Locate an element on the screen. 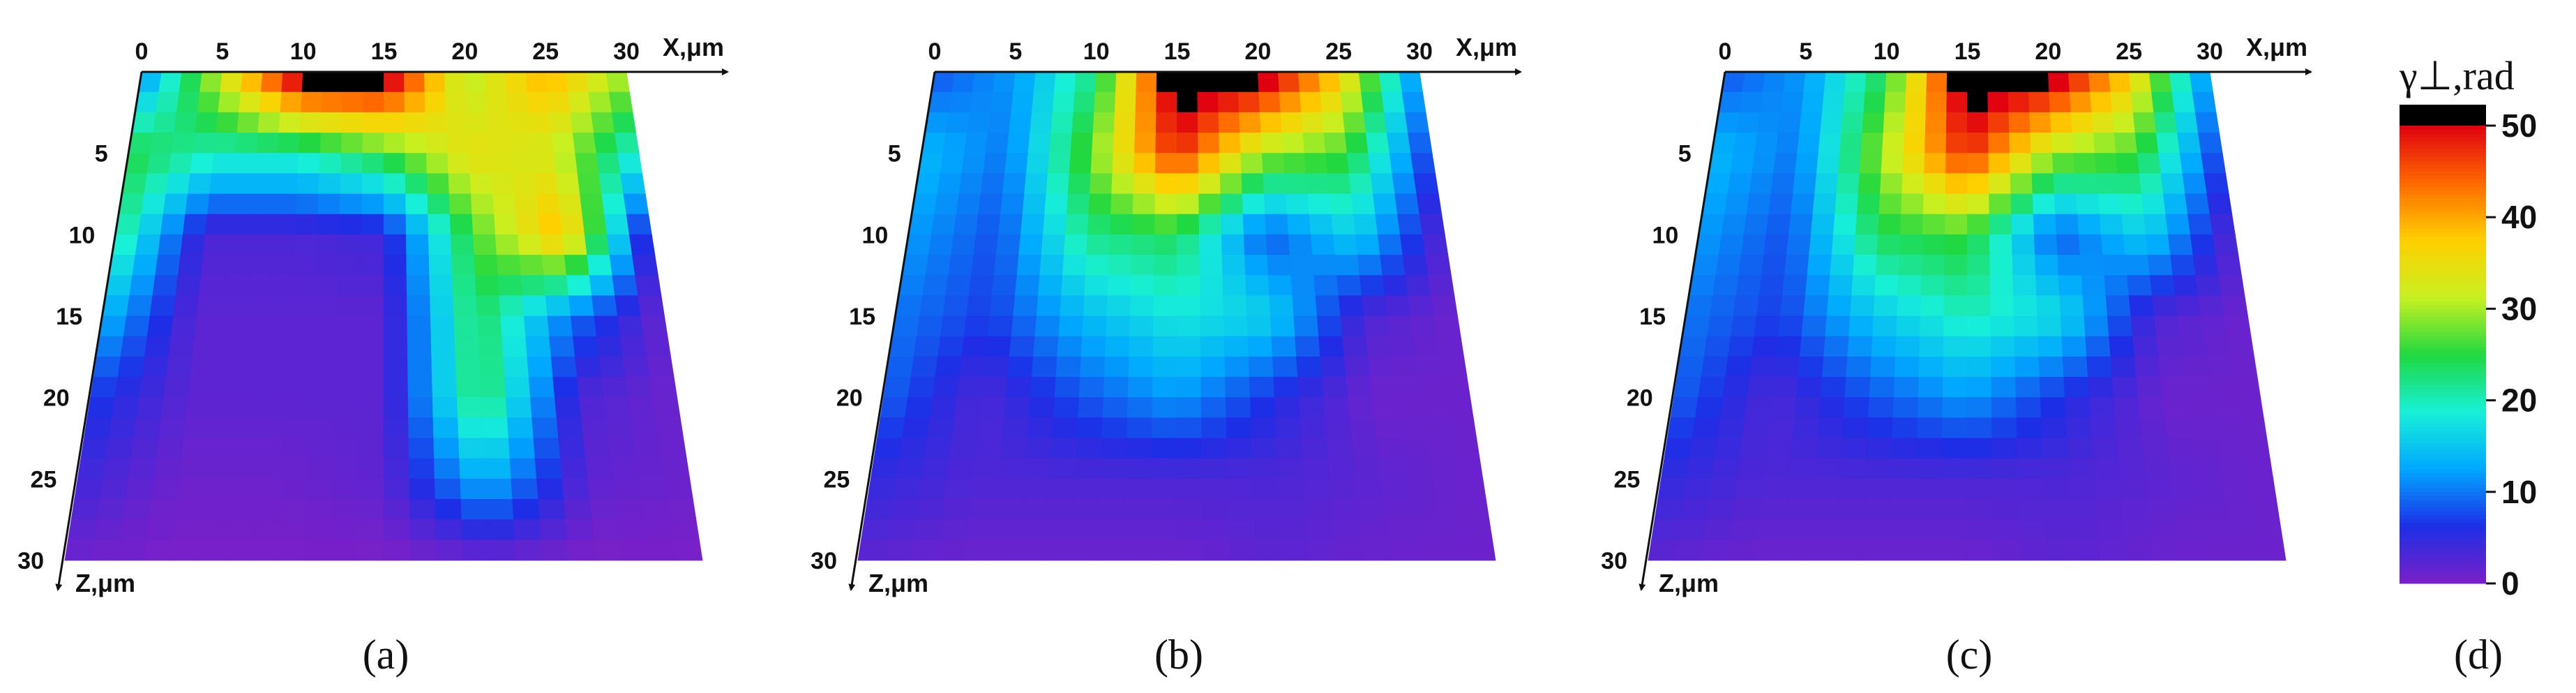 The width and height of the screenshot is (2576, 693). z-axis-label: Z,μm is located at coordinates (898, 583).